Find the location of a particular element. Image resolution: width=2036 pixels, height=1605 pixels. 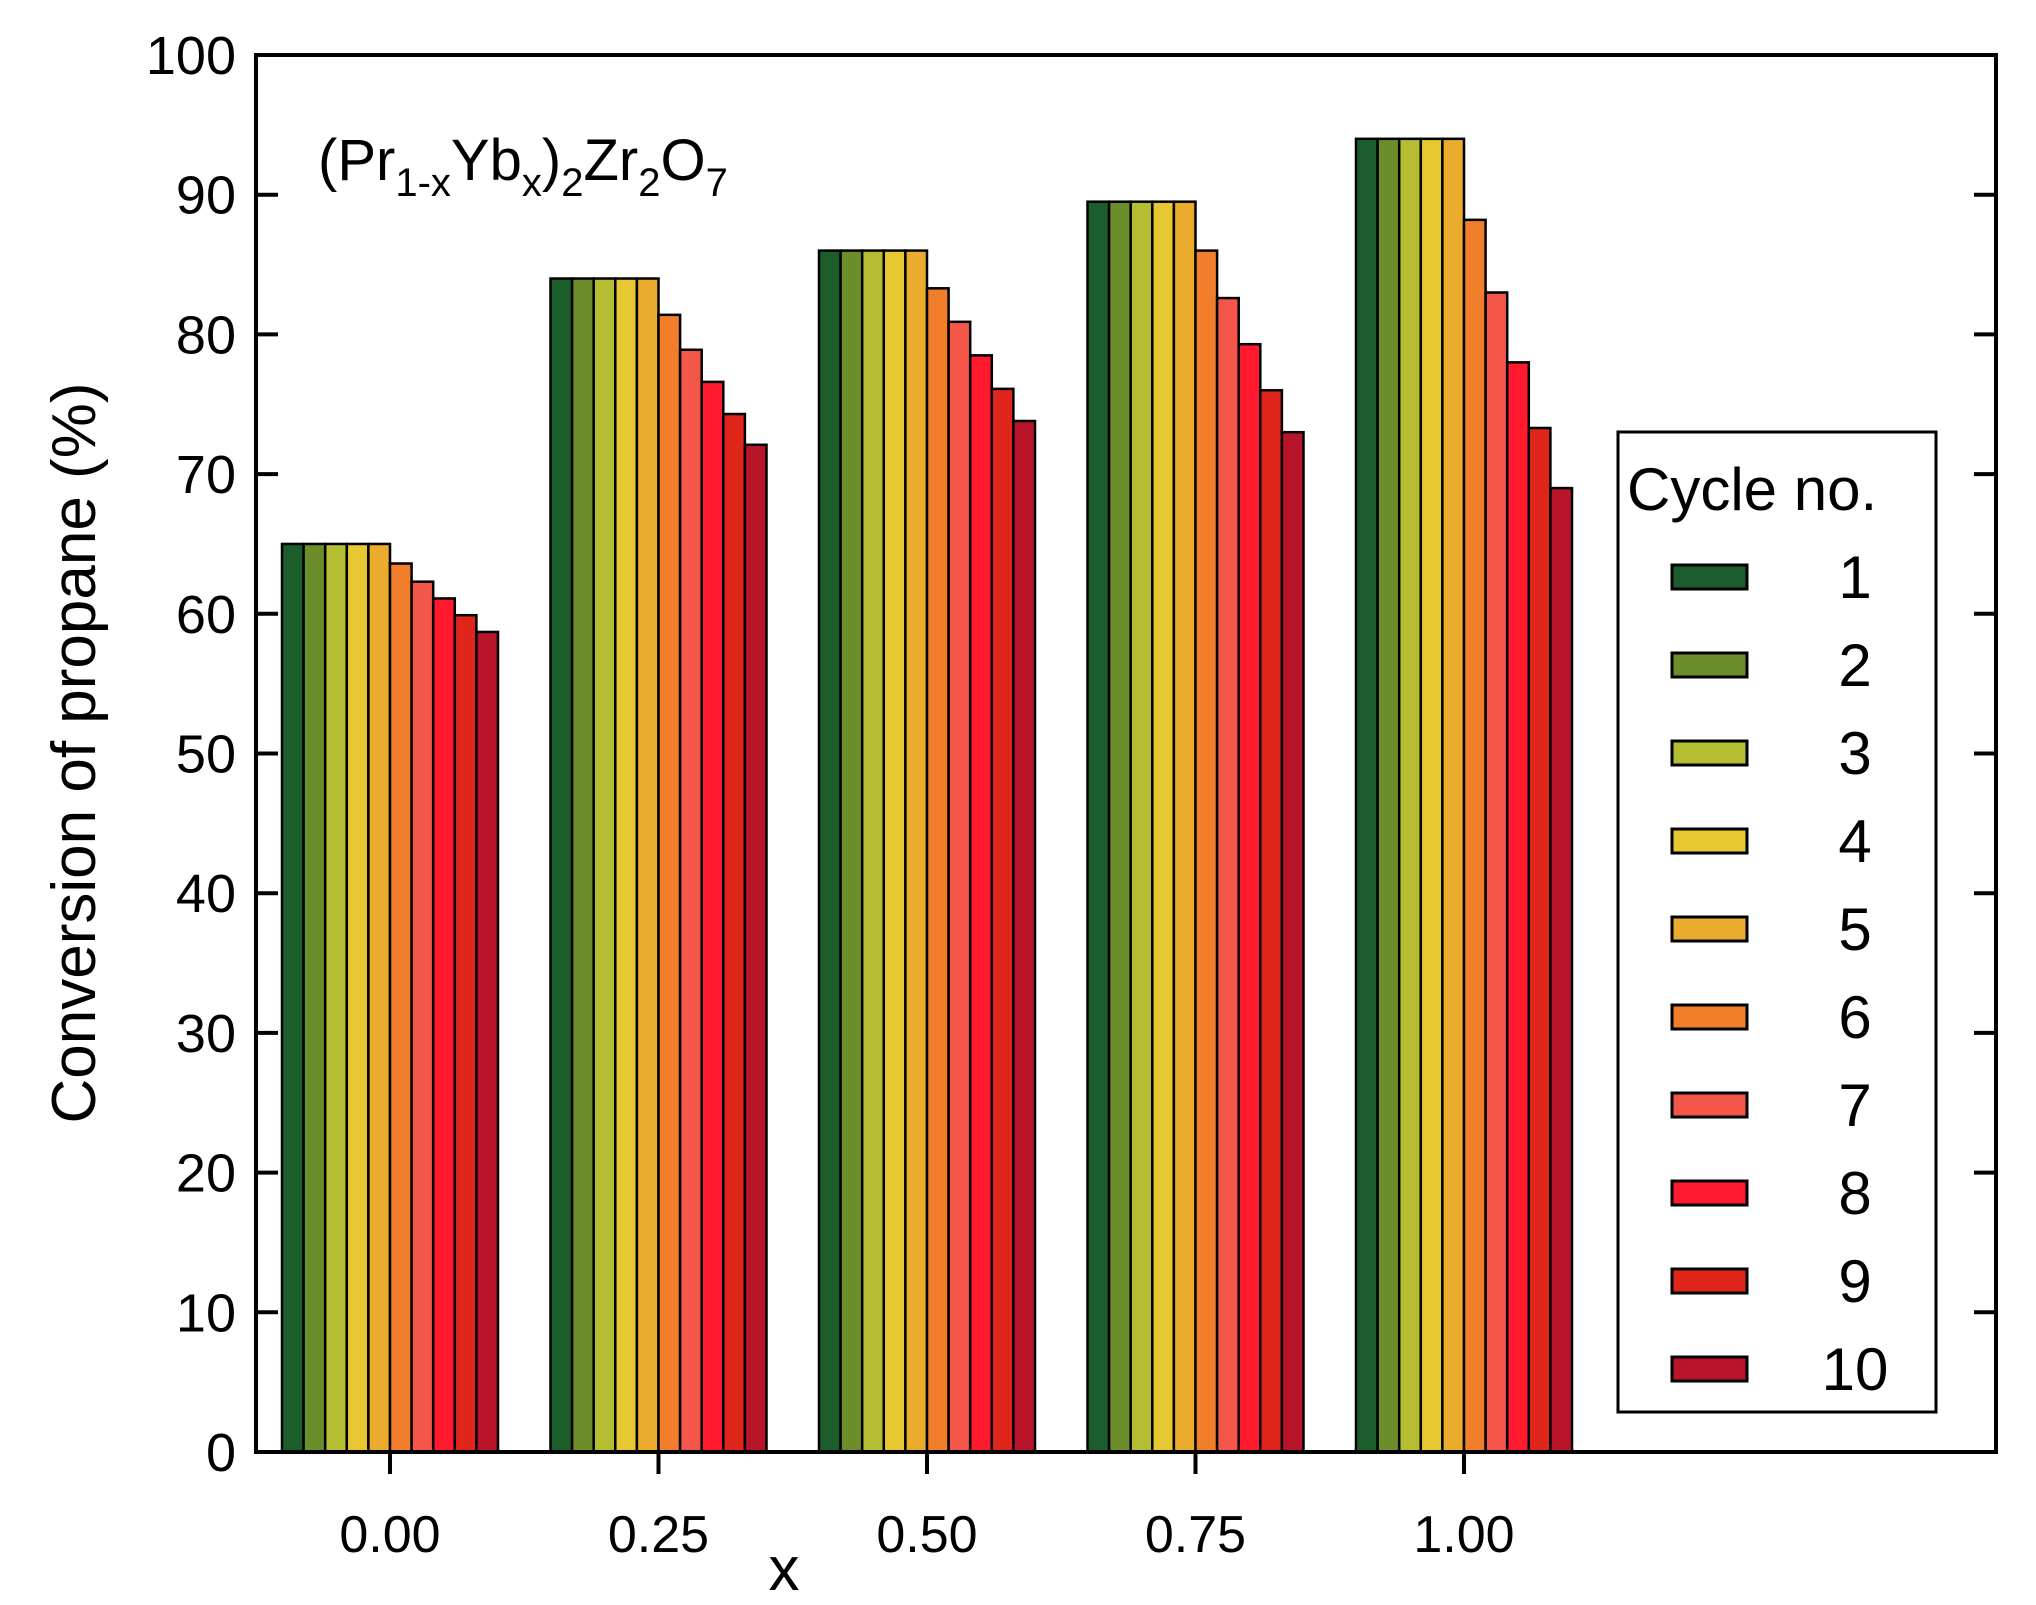

legend-frame is located at coordinates (1777, 922).